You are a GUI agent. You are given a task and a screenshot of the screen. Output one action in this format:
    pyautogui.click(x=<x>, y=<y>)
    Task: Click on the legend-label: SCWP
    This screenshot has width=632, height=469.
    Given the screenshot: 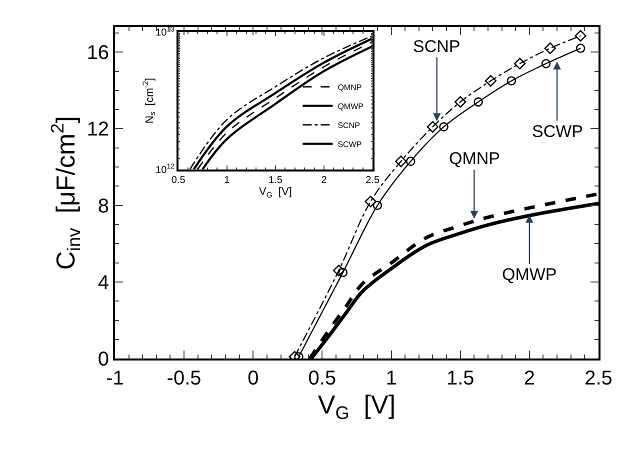 What is the action you would take?
    pyautogui.click(x=350, y=144)
    